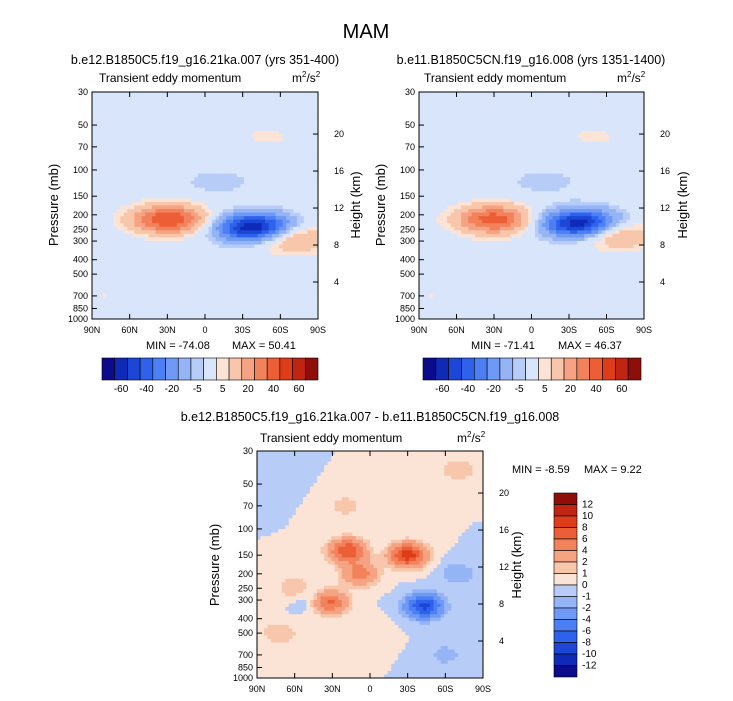  I want to click on colorbar-swatch, so click(235, 369).